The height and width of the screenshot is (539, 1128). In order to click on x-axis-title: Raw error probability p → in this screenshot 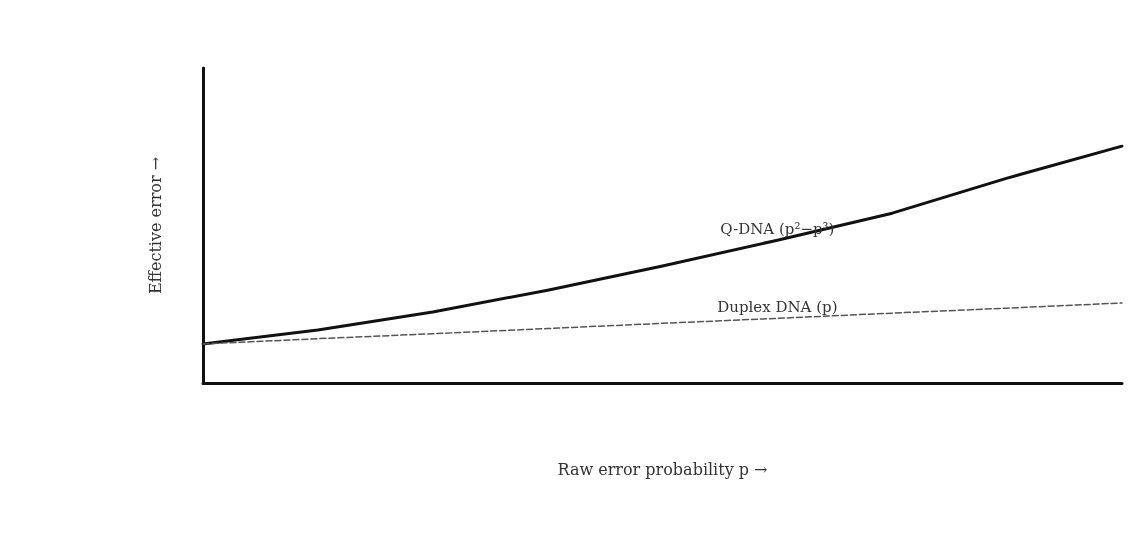, I will do `click(662, 469)`.